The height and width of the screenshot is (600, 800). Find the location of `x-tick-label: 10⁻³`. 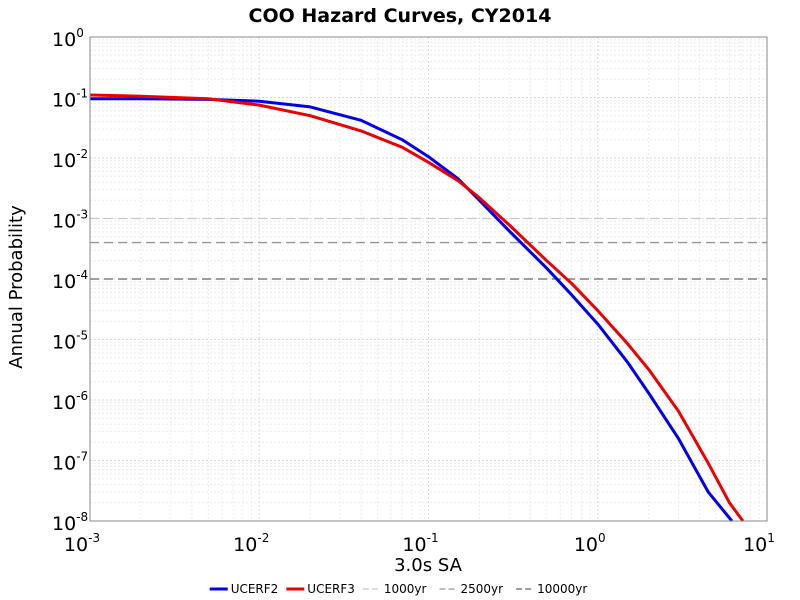

x-tick-label: 10⁻³ is located at coordinates (82, 543).